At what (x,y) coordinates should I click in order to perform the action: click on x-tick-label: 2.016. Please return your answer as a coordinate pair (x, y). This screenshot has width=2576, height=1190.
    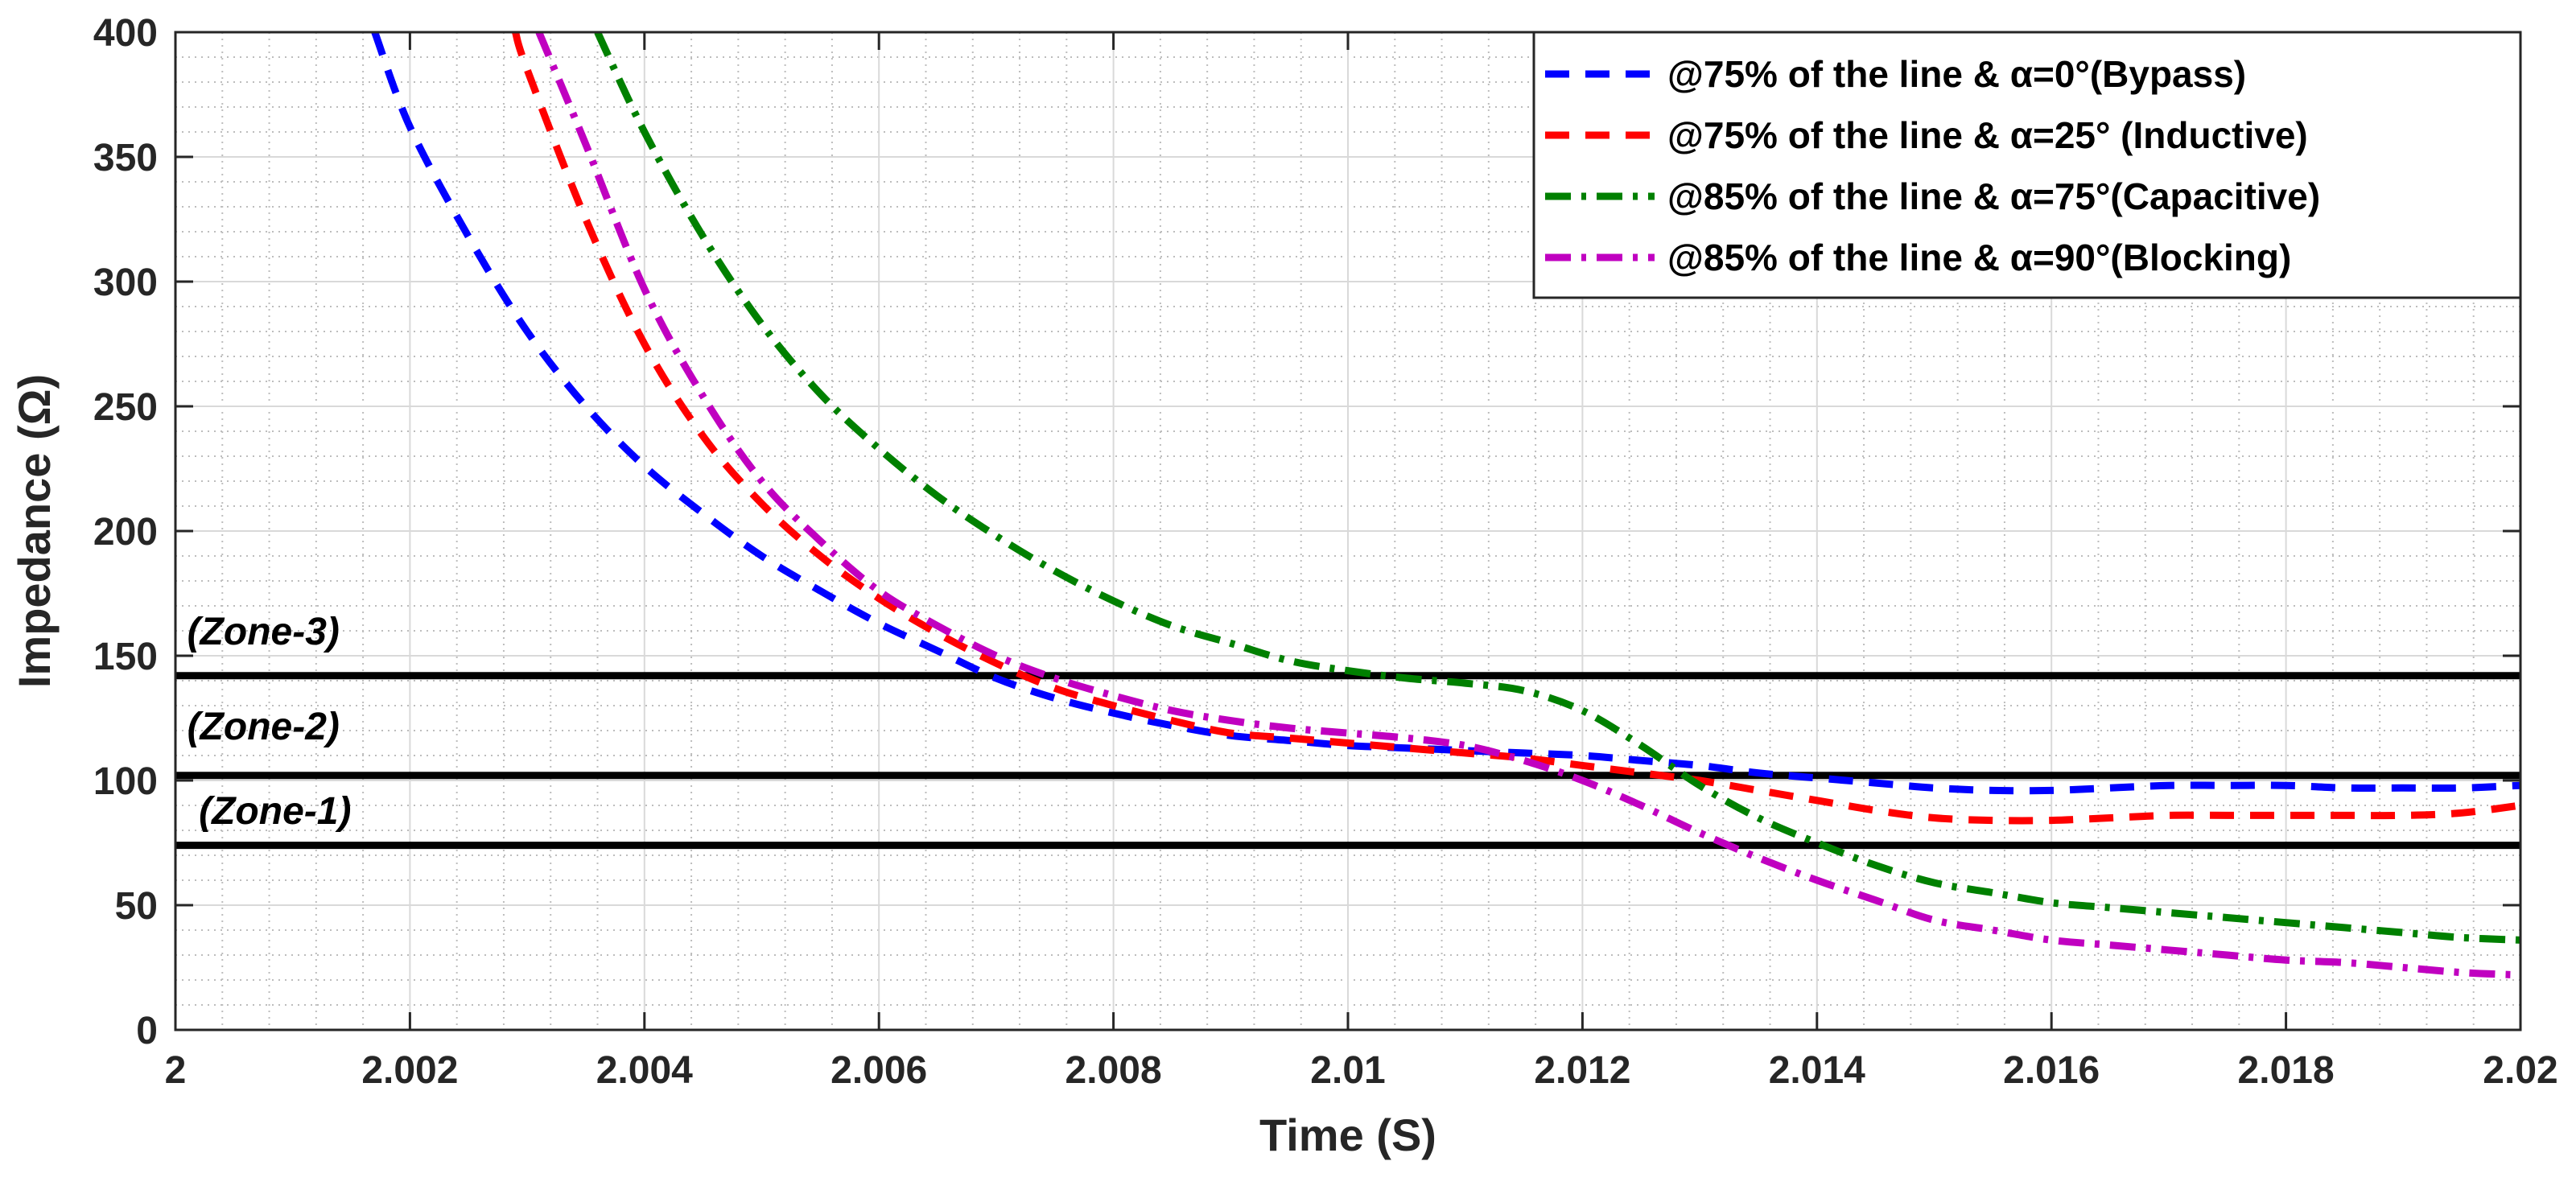
    Looking at the image, I should click on (2051, 1070).